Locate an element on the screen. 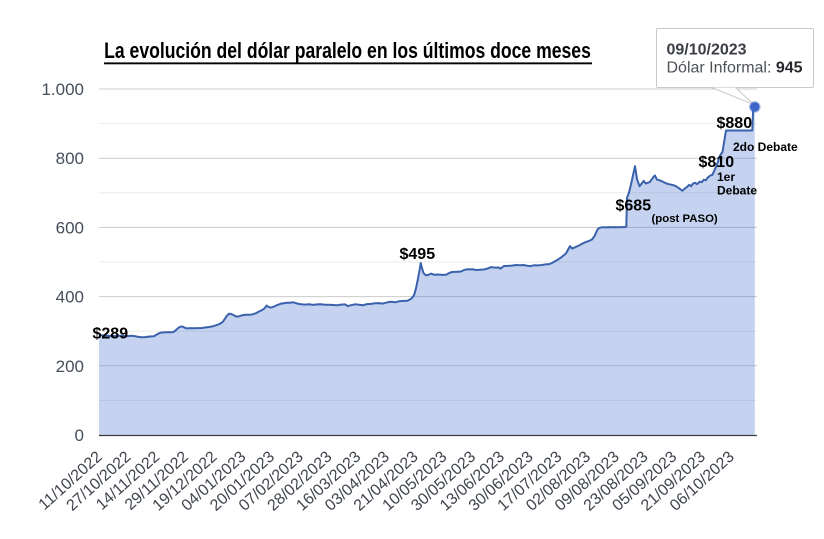 The height and width of the screenshot is (539, 824). svg-text: 1er is located at coordinates (726, 177).